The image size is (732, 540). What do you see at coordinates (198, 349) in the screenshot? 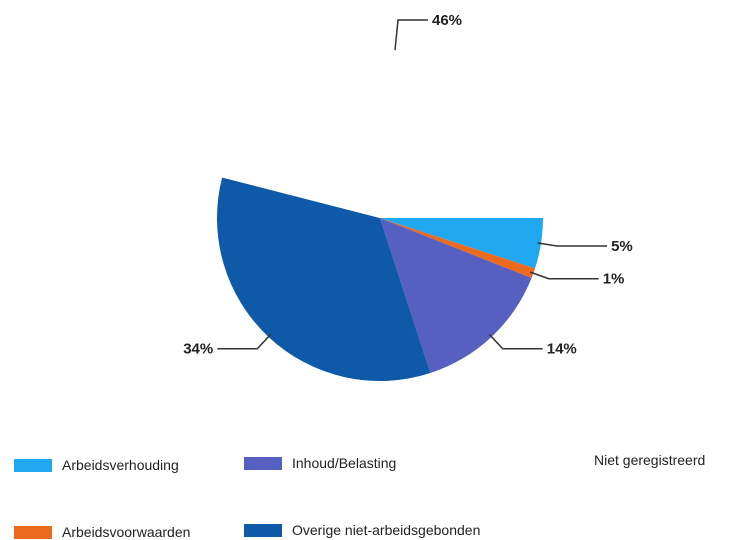
I see `slice-label: 34%` at bounding box center [198, 349].